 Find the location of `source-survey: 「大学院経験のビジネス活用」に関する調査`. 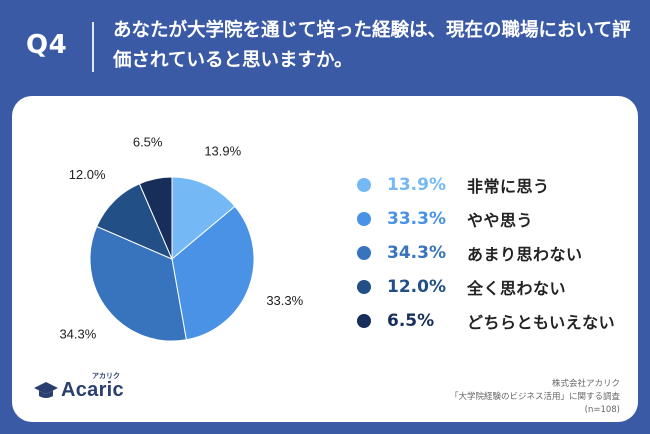

source-survey: 「大学院経験のビジネス活用」に関する調査 is located at coordinates (534, 397).